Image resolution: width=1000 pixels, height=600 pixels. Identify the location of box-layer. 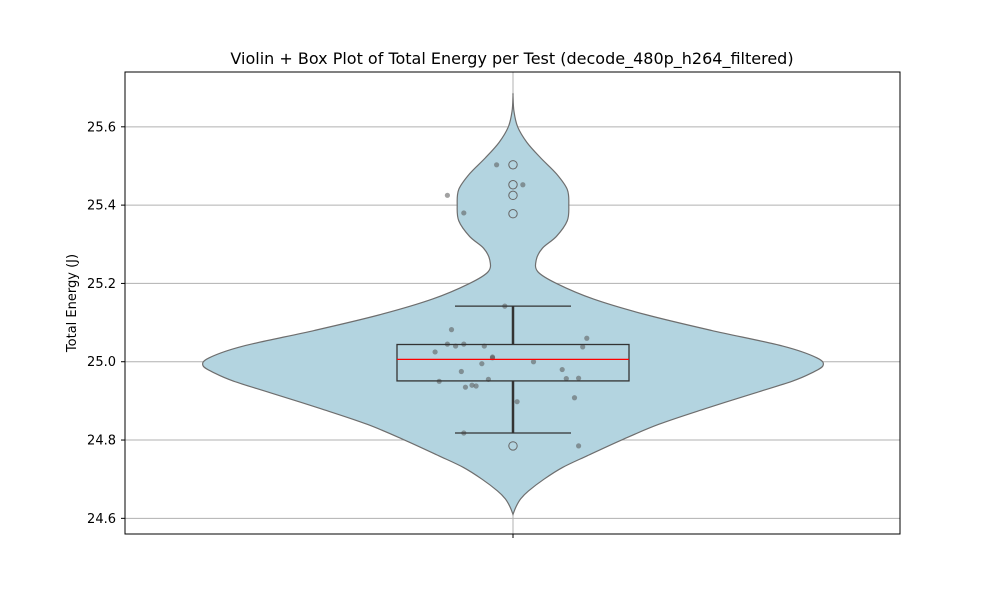
(513, 305).